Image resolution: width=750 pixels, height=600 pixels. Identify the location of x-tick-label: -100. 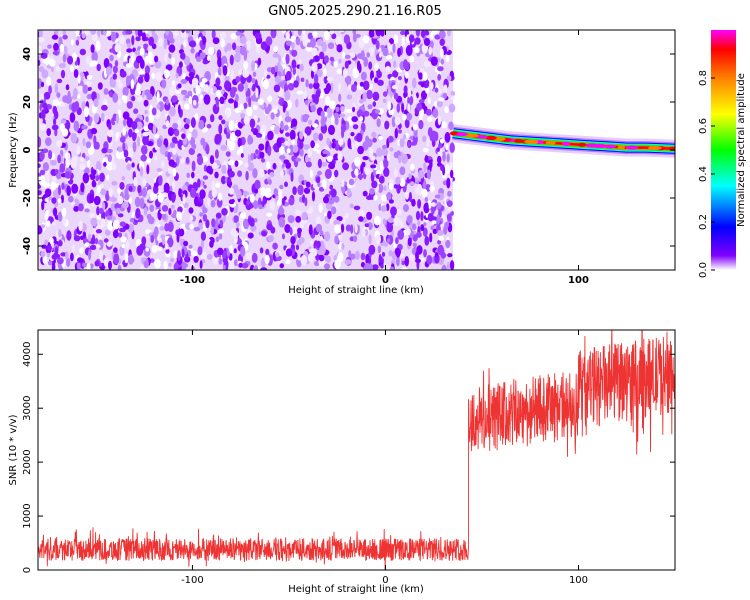
(192, 280).